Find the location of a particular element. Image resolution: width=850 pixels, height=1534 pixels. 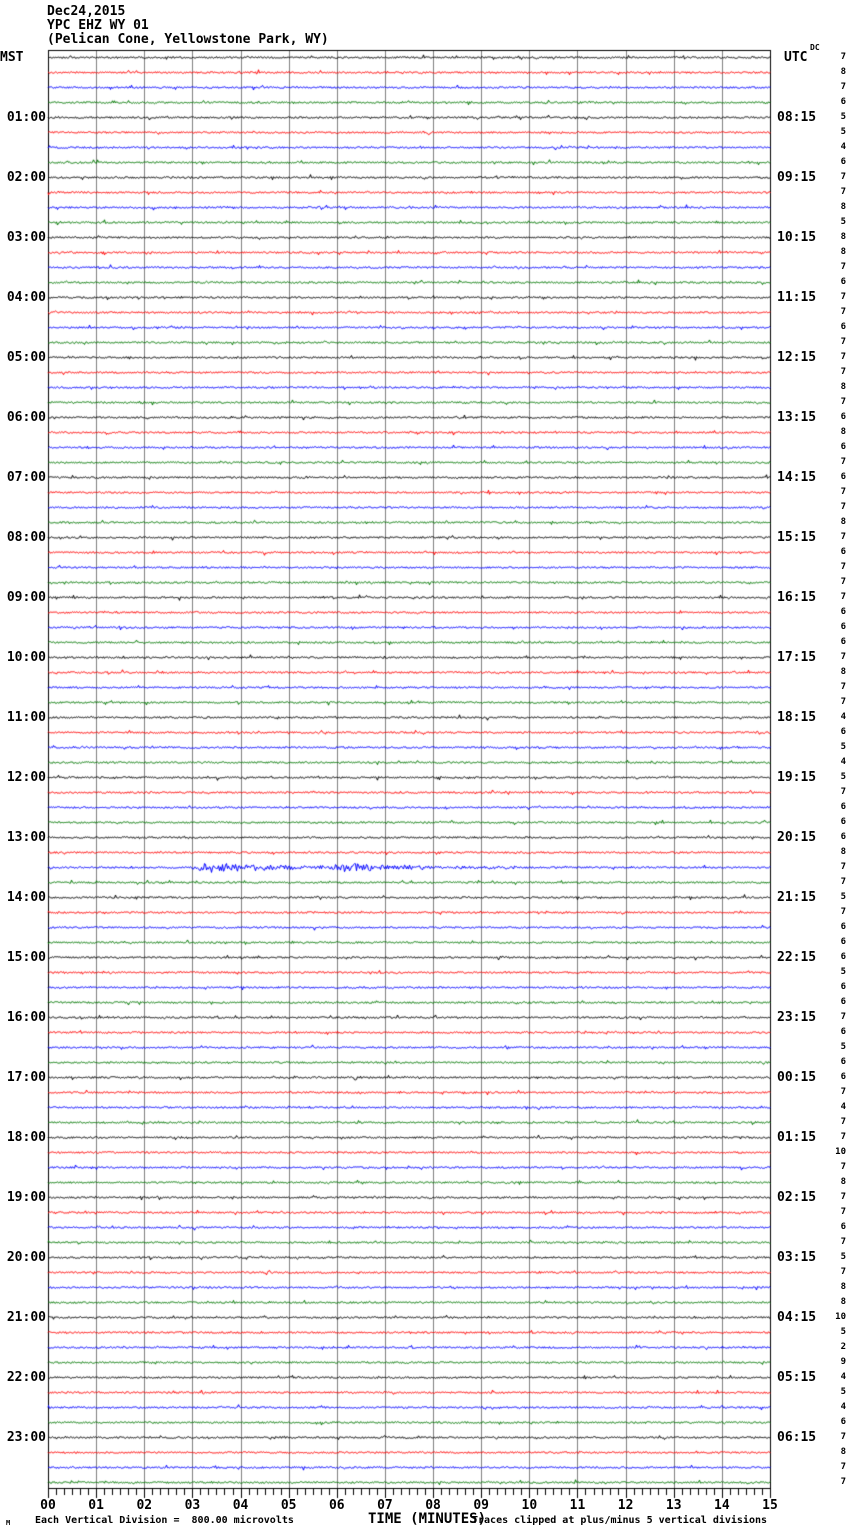

utc-hour-label: 22:15 is located at coordinates (797, 957).